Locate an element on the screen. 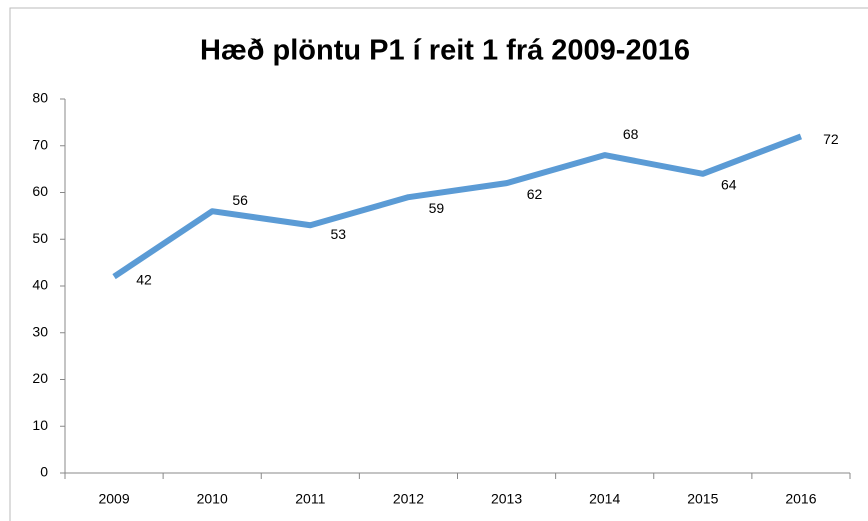 Image resolution: width=868 pixels, height=521 pixels. data-label: 68 is located at coordinates (631, 134).